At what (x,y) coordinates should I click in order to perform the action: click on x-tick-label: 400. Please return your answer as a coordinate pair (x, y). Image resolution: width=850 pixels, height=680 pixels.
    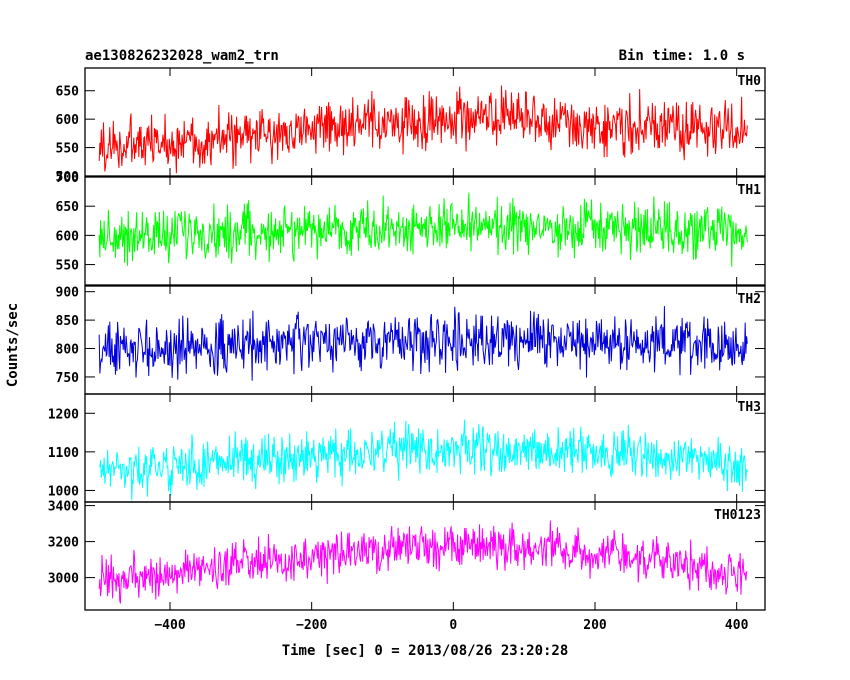
    Looking at the image, I should click on (737, 625).